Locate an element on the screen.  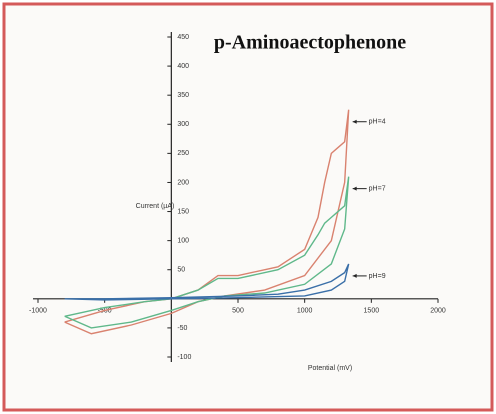
series-label: pH=9 is located at coordinates (377, 276).